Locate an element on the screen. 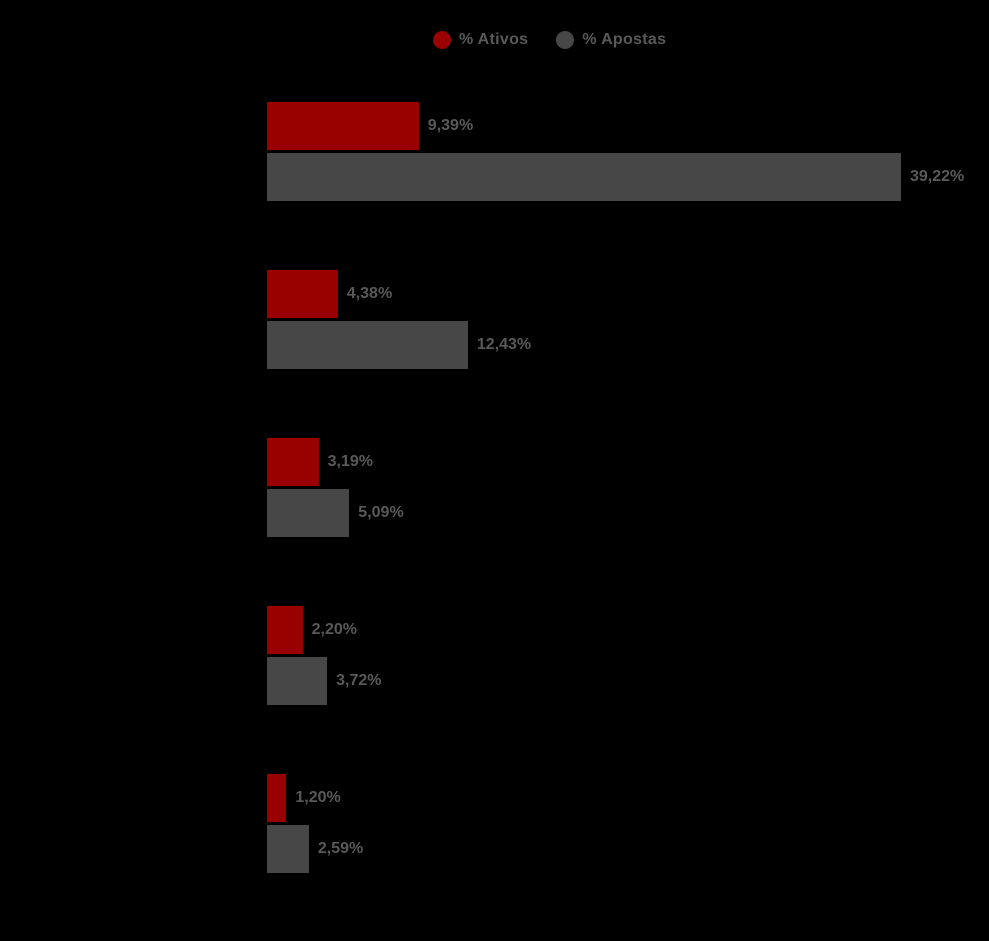 This screenshot has width=989, height=941. legend-label-apostas: % Apostas is located at coordinates (624, 39).